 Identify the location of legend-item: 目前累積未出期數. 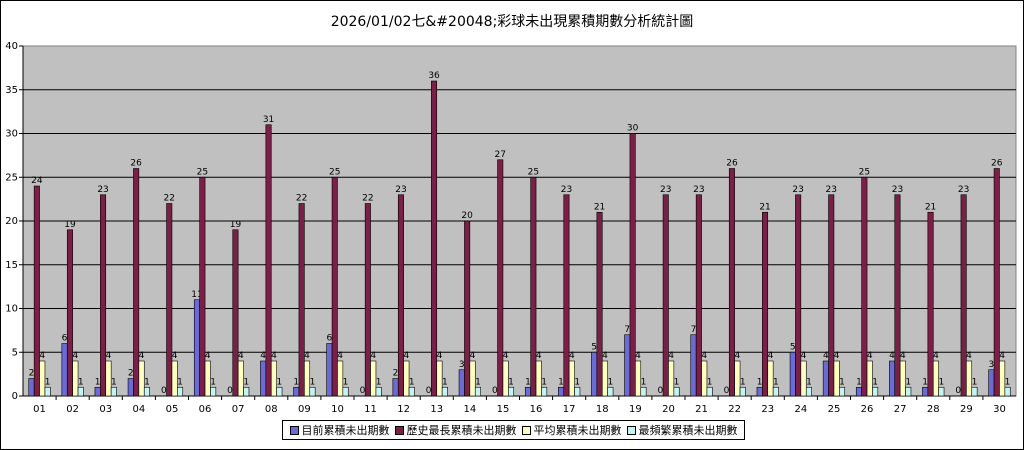
(339, 430).